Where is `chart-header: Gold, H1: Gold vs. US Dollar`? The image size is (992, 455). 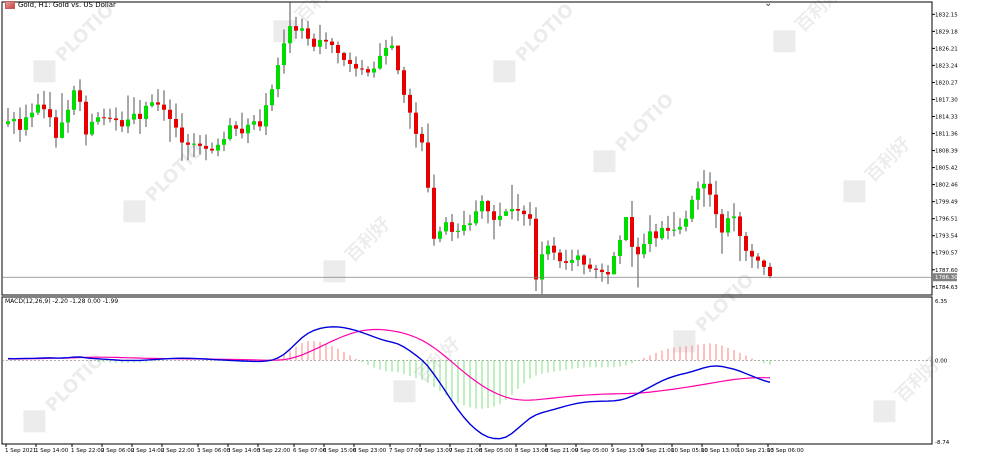
chart-header: Gold, H1: Gold vs. US Dollar is located at coordinates (60, 5).